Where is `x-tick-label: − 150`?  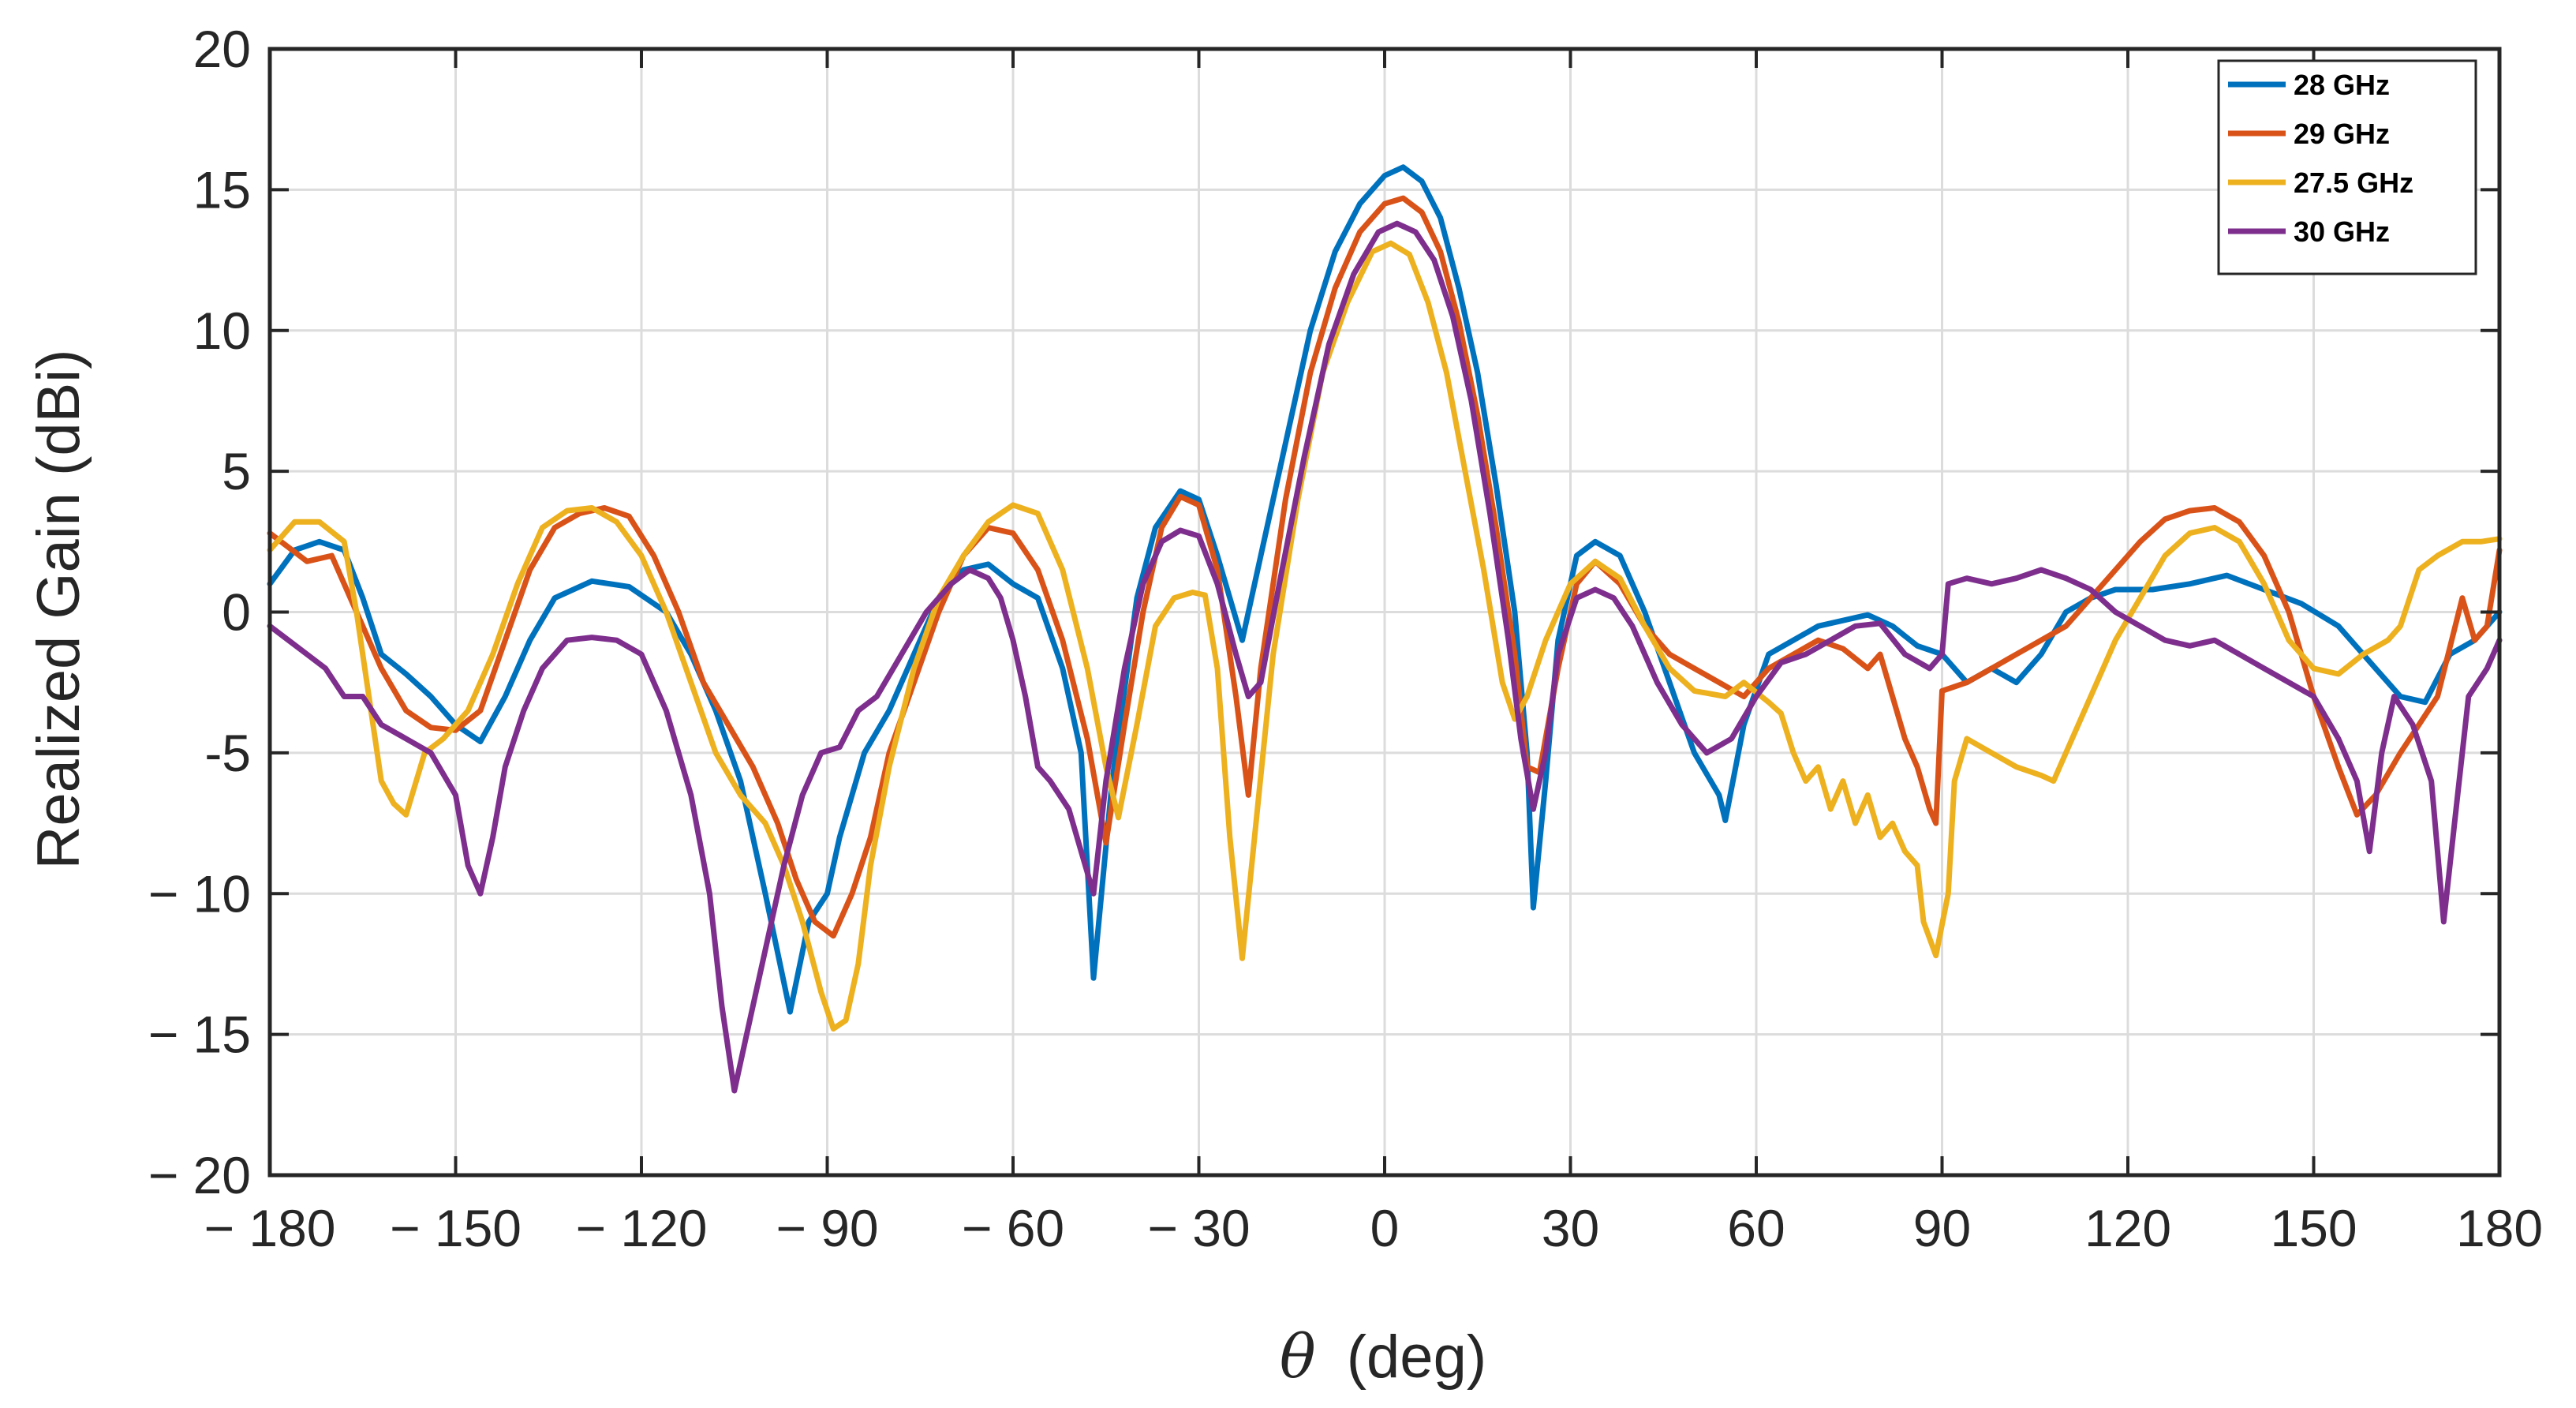 x-tick-label: − 150 is located at coordinates (456, 1228).